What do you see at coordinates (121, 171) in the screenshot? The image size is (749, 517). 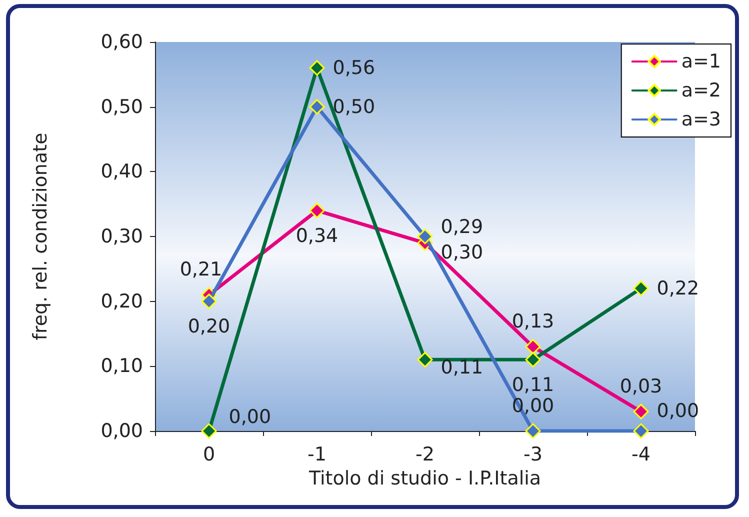 I see `y-tick-label: 0,40` at bounding box center [121, 171].